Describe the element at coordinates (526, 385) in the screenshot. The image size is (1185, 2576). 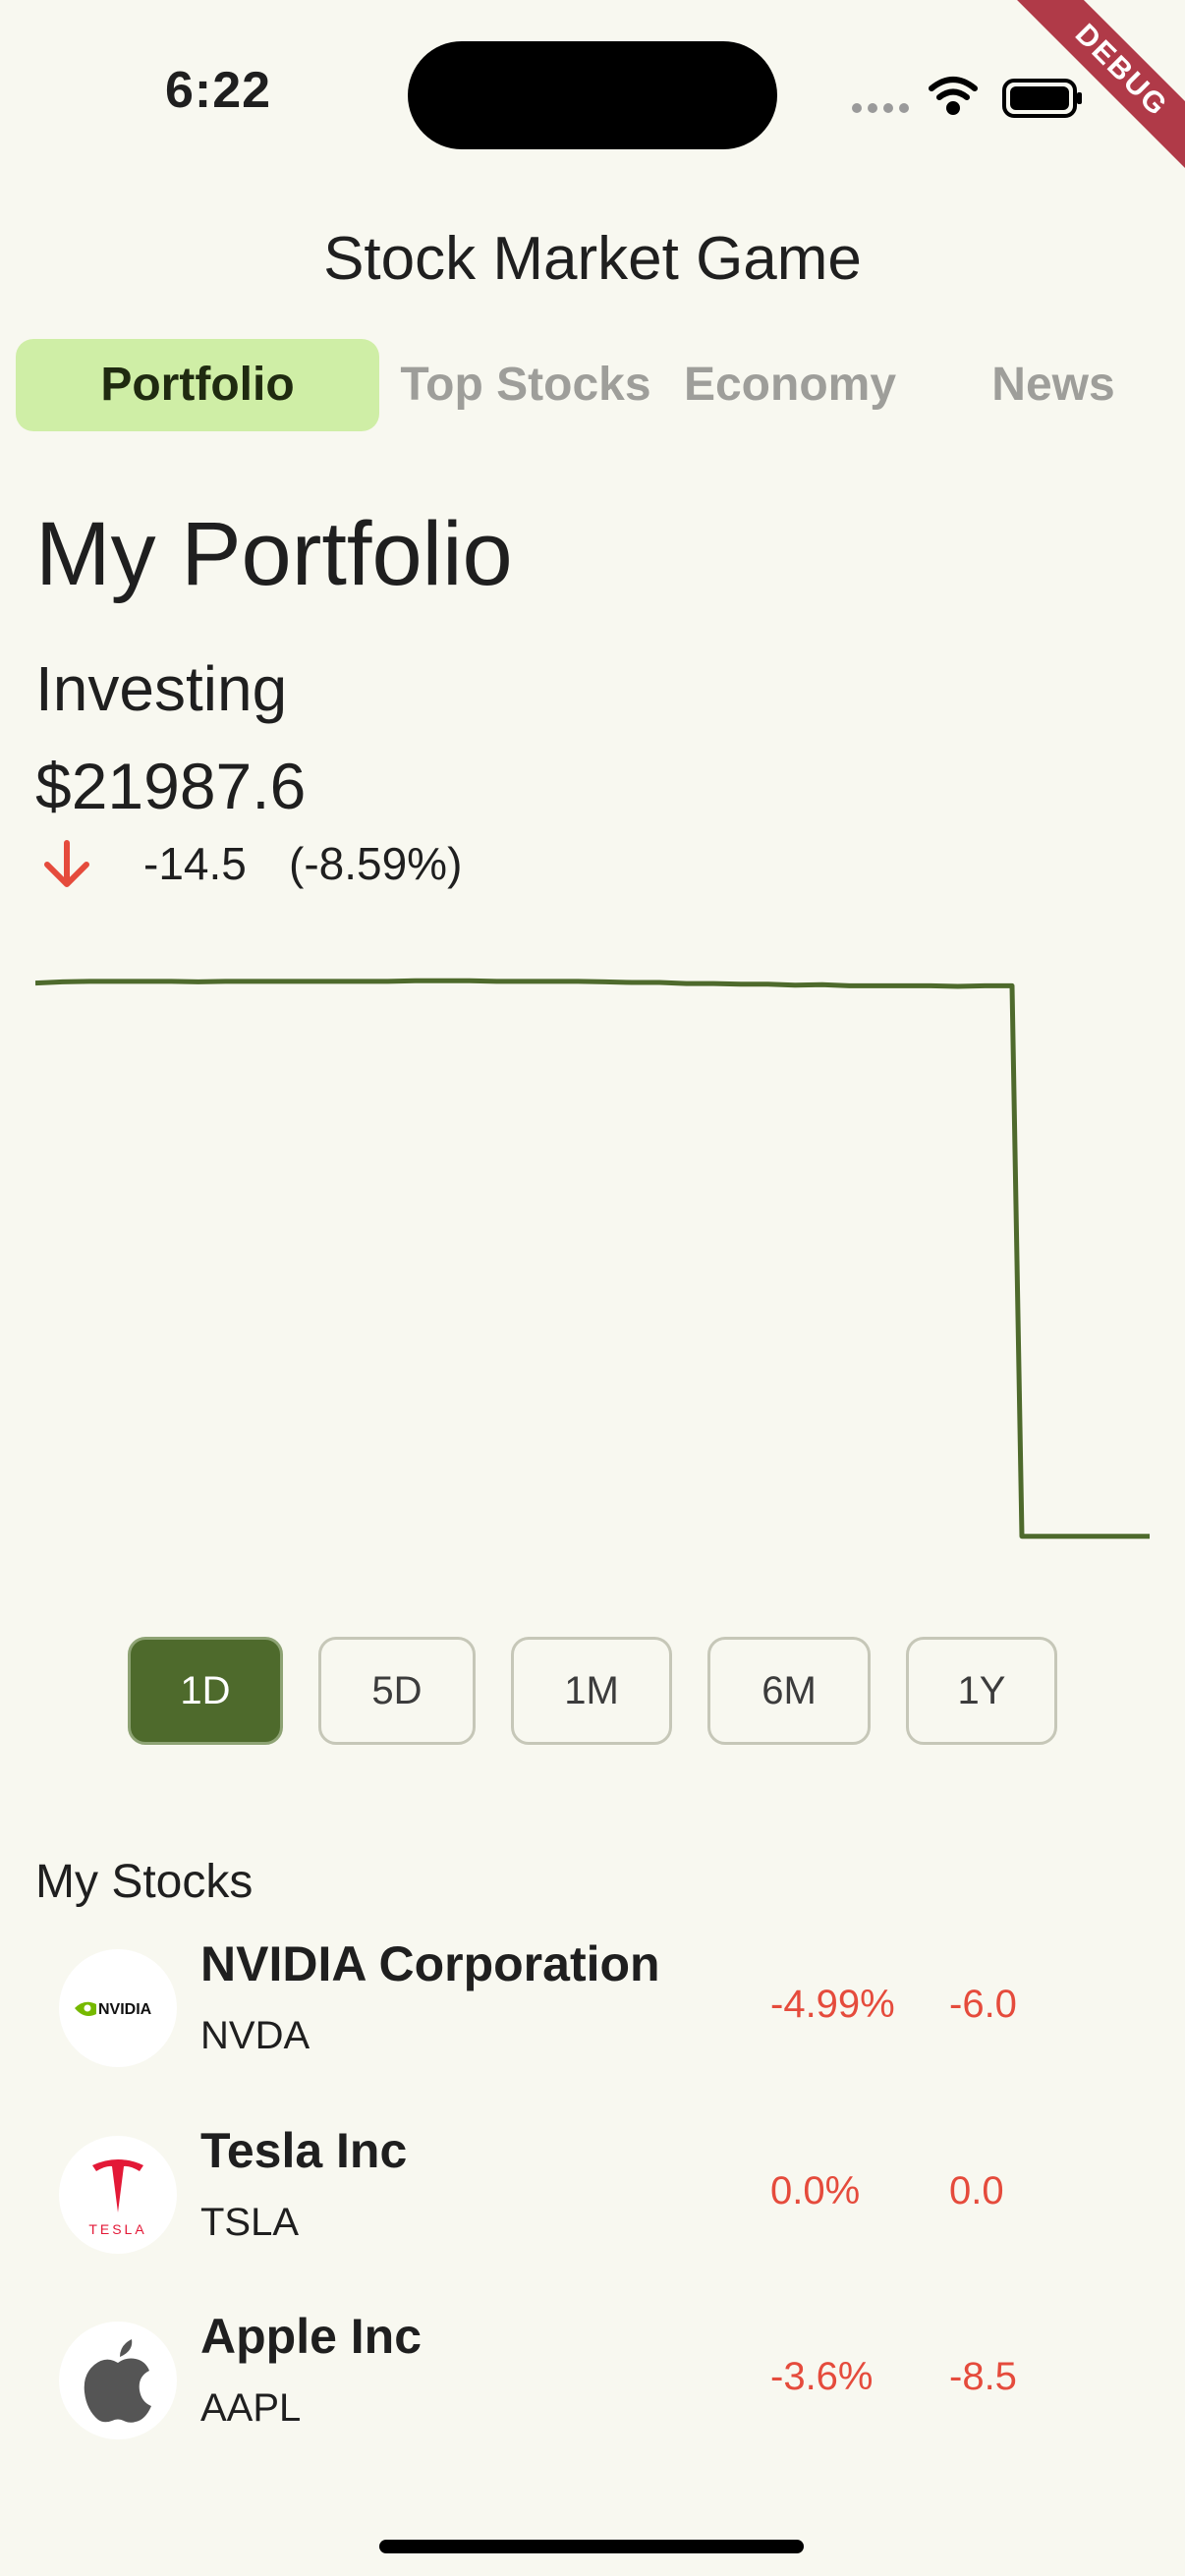
I see `tab-top-stocks: Top Stocks` at that location.